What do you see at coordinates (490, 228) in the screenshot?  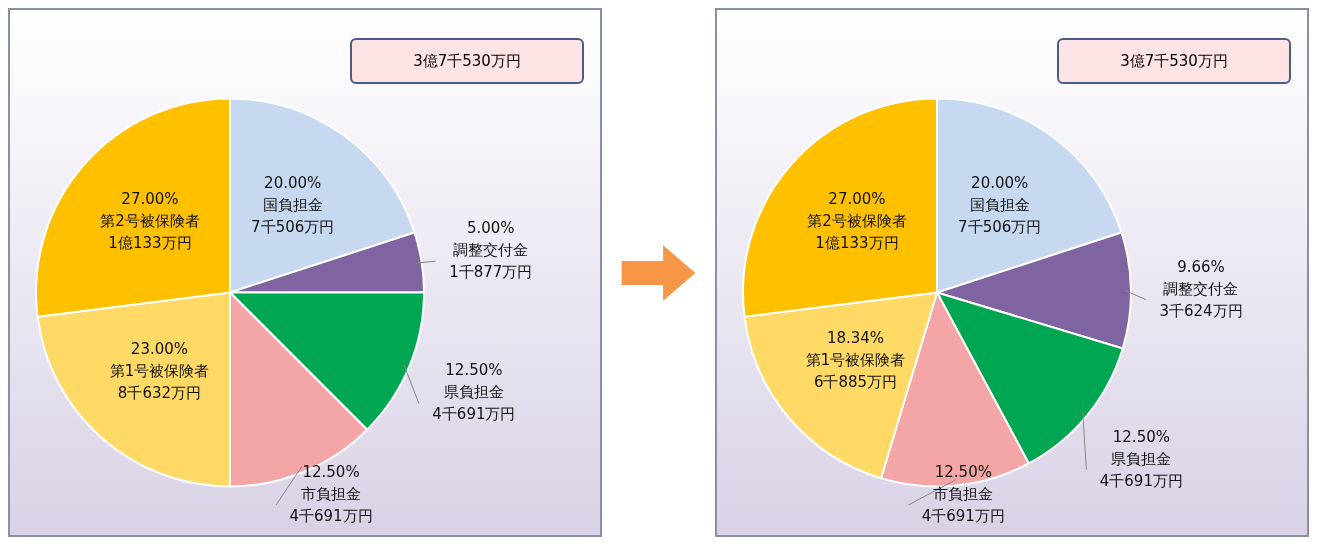 I see `data-label: 5.00%` at bounding box center [490, 228].